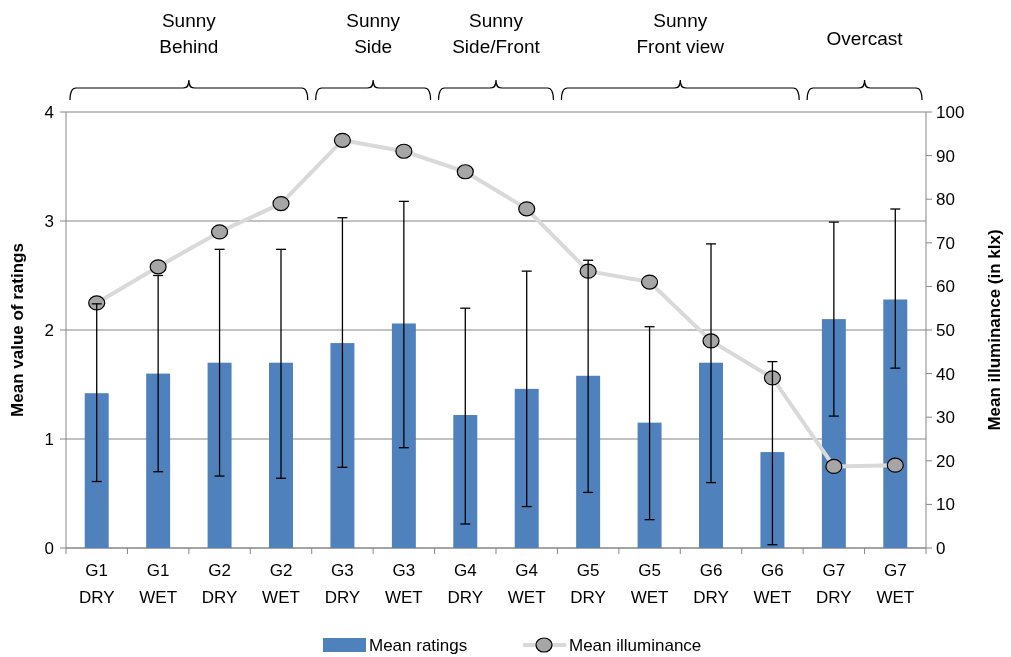 This screenshot has width=1011, height=657. What do you see at coordinates (941, 548) in the screenshot?
I see `y2-tick-label: 0` at bounding box center [941, 548].